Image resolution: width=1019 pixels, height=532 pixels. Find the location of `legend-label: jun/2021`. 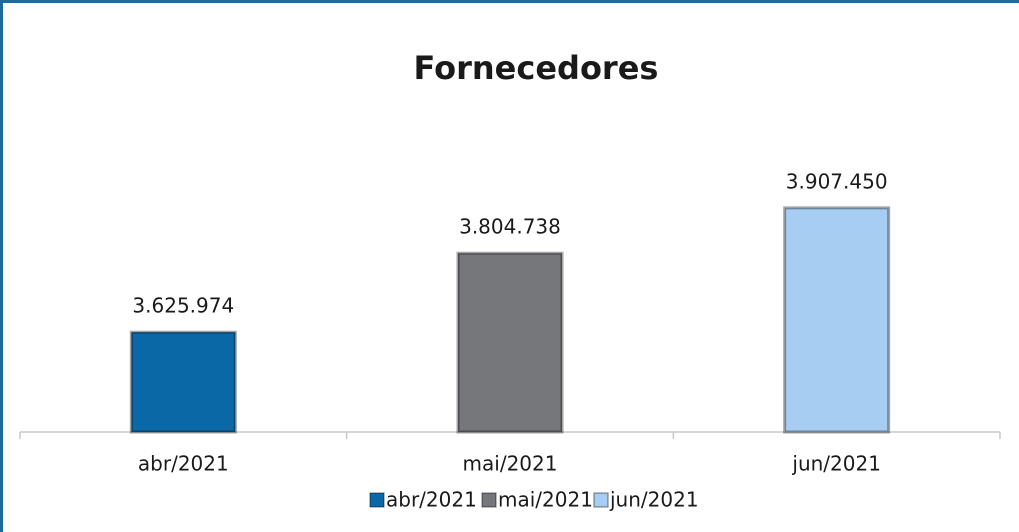

legend-label: jun/2021 is located at coordinates (654, 500).